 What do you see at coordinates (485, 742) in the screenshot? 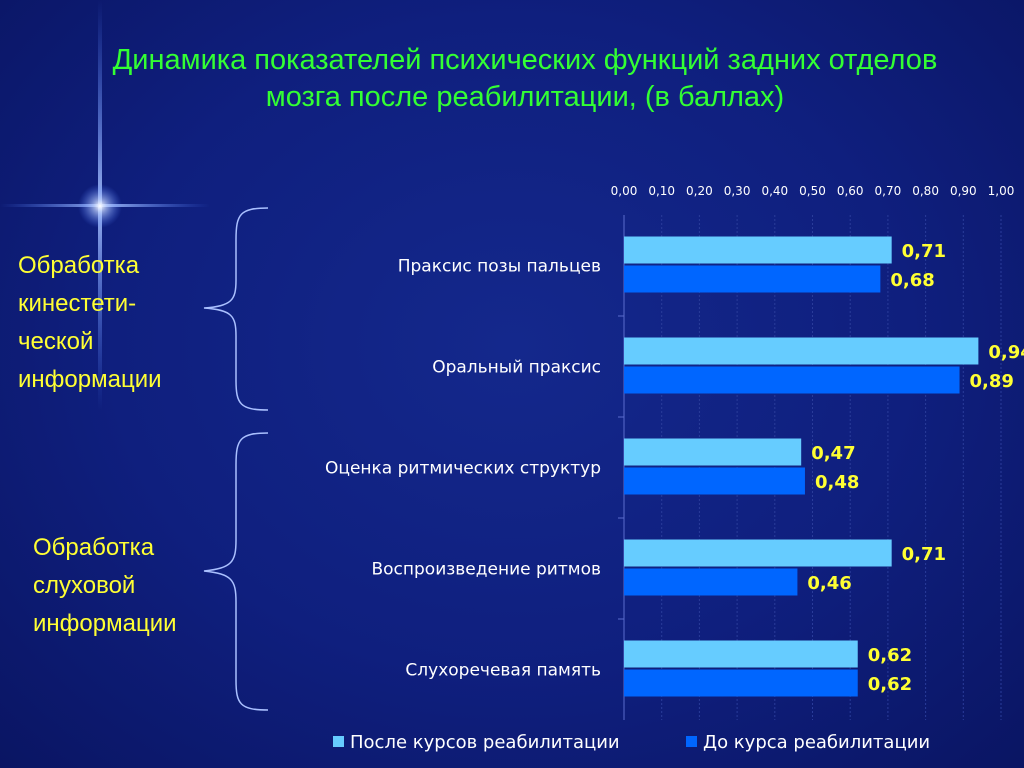
I see `legend-label: После курсов реабилитации` at bounding box center [485, 742].